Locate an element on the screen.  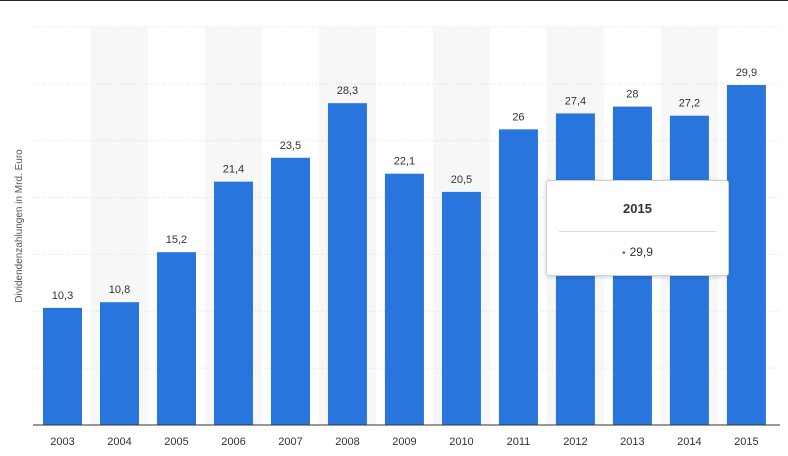
tooltip-divider is located at coordinates (637, 231).